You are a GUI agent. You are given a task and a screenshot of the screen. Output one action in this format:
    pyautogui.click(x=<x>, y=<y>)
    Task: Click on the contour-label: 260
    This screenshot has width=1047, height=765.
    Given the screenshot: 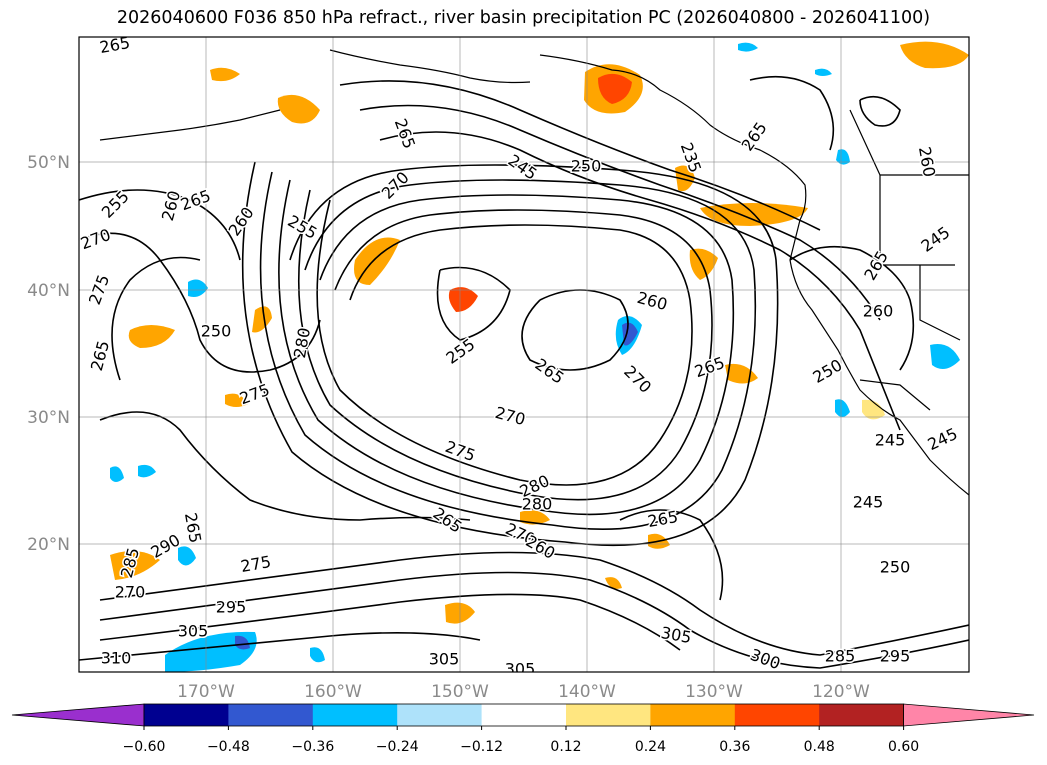 What is the action you would take?
    pyautogui.click(x=878, y=311)
    